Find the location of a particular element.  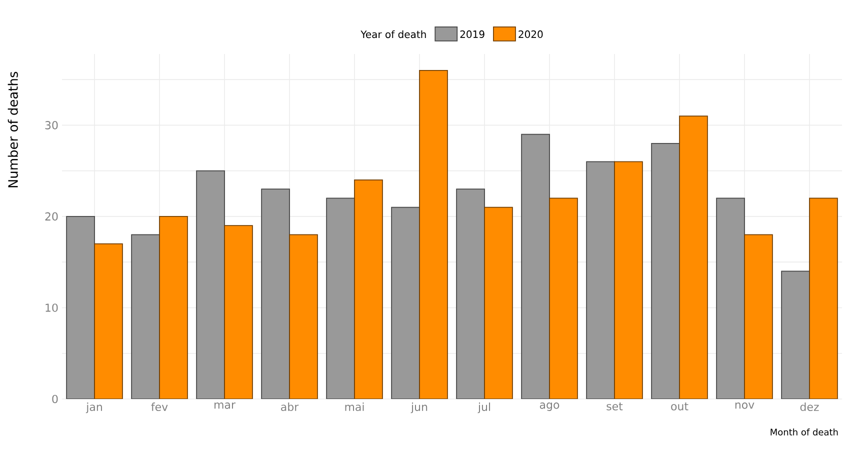

x-tick-label: nov is located at coordinates (744, 405).